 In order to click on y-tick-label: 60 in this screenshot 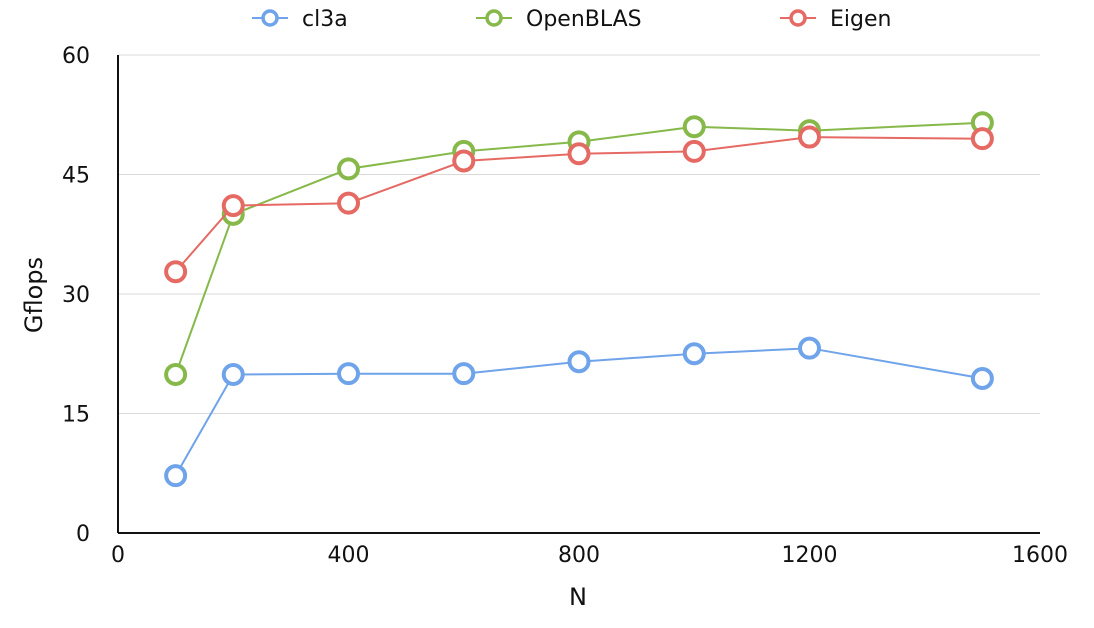, I will do `click(76, 56)`.